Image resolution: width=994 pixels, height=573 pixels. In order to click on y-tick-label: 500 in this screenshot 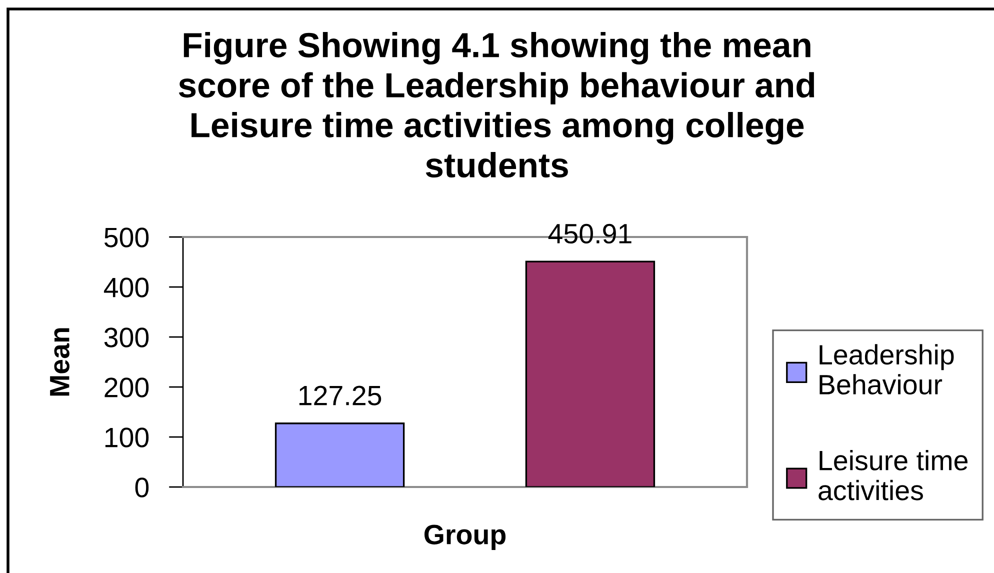, I will do `click(126, 238)`.